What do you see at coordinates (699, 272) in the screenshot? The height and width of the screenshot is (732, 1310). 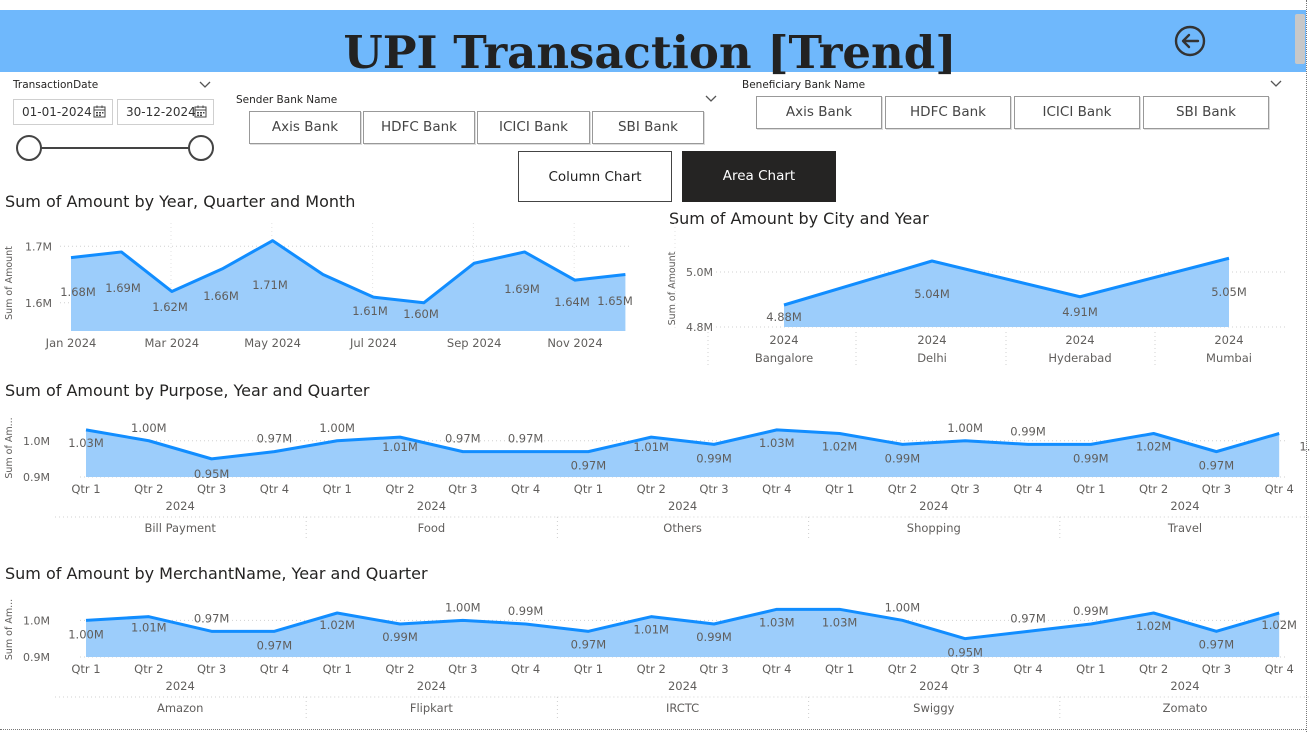 I see `y-tick-label: 5.0M` at bounding box center [699, 272].